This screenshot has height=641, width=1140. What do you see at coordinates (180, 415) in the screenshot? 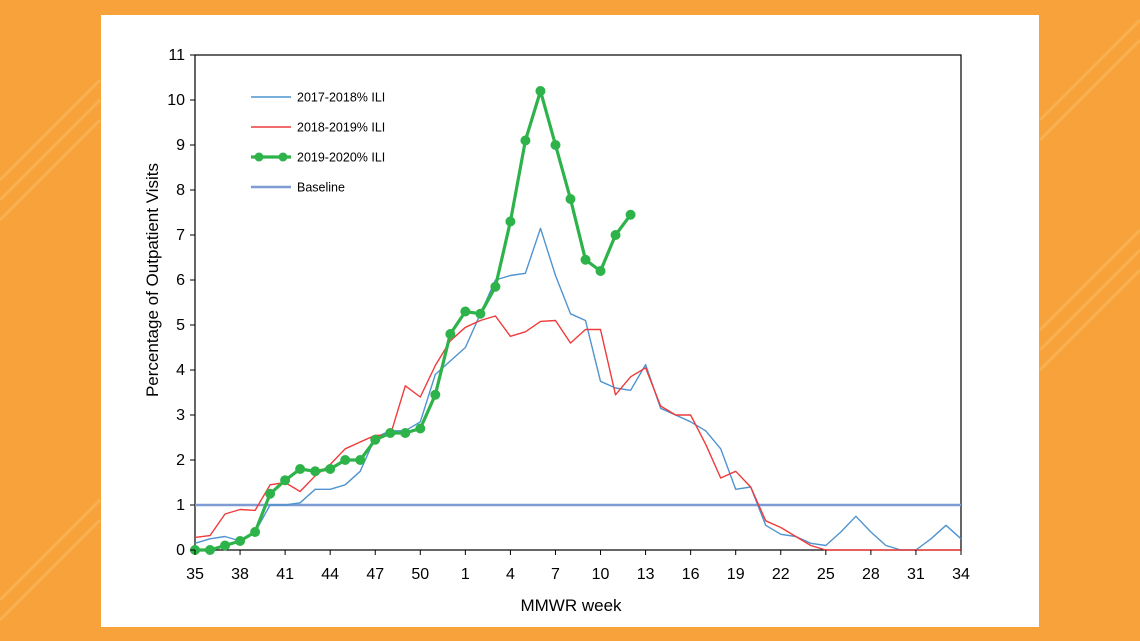
I see `y-tick-label: 3` at bounding box center [180, 415].